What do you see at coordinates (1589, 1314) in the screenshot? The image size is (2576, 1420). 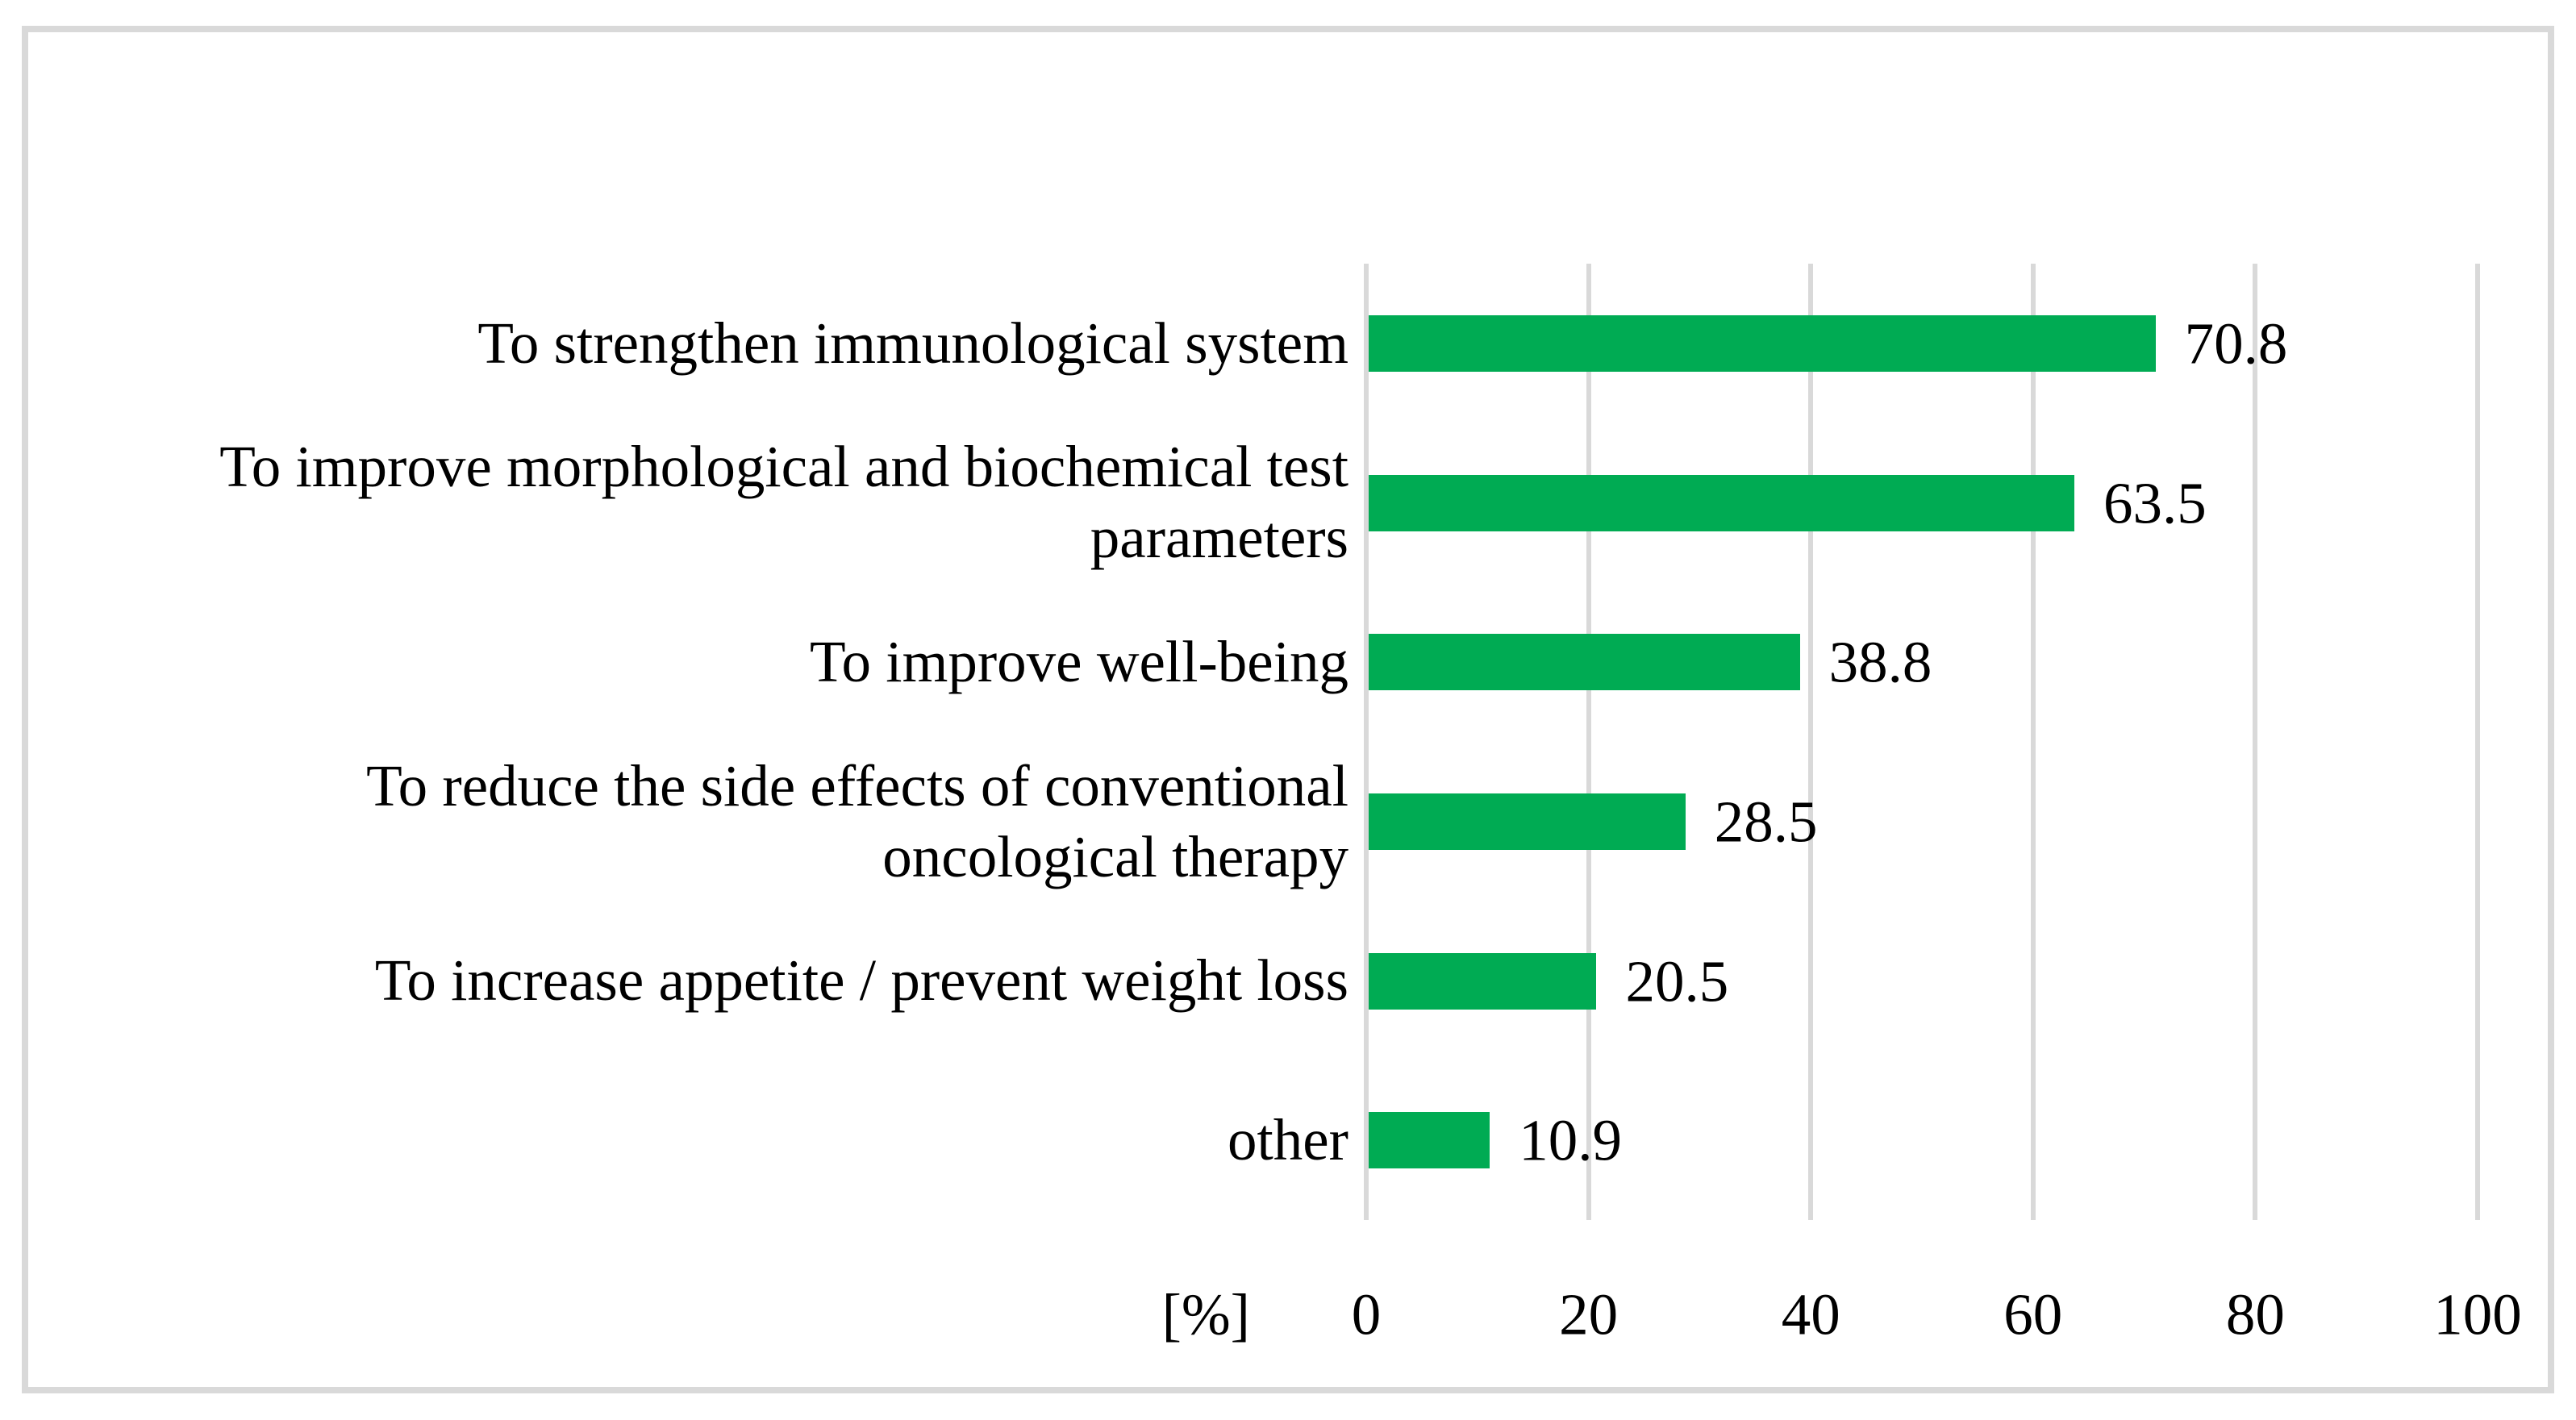 I see `x-tick-label-20: 20` at bounding box center [1589, 1314].